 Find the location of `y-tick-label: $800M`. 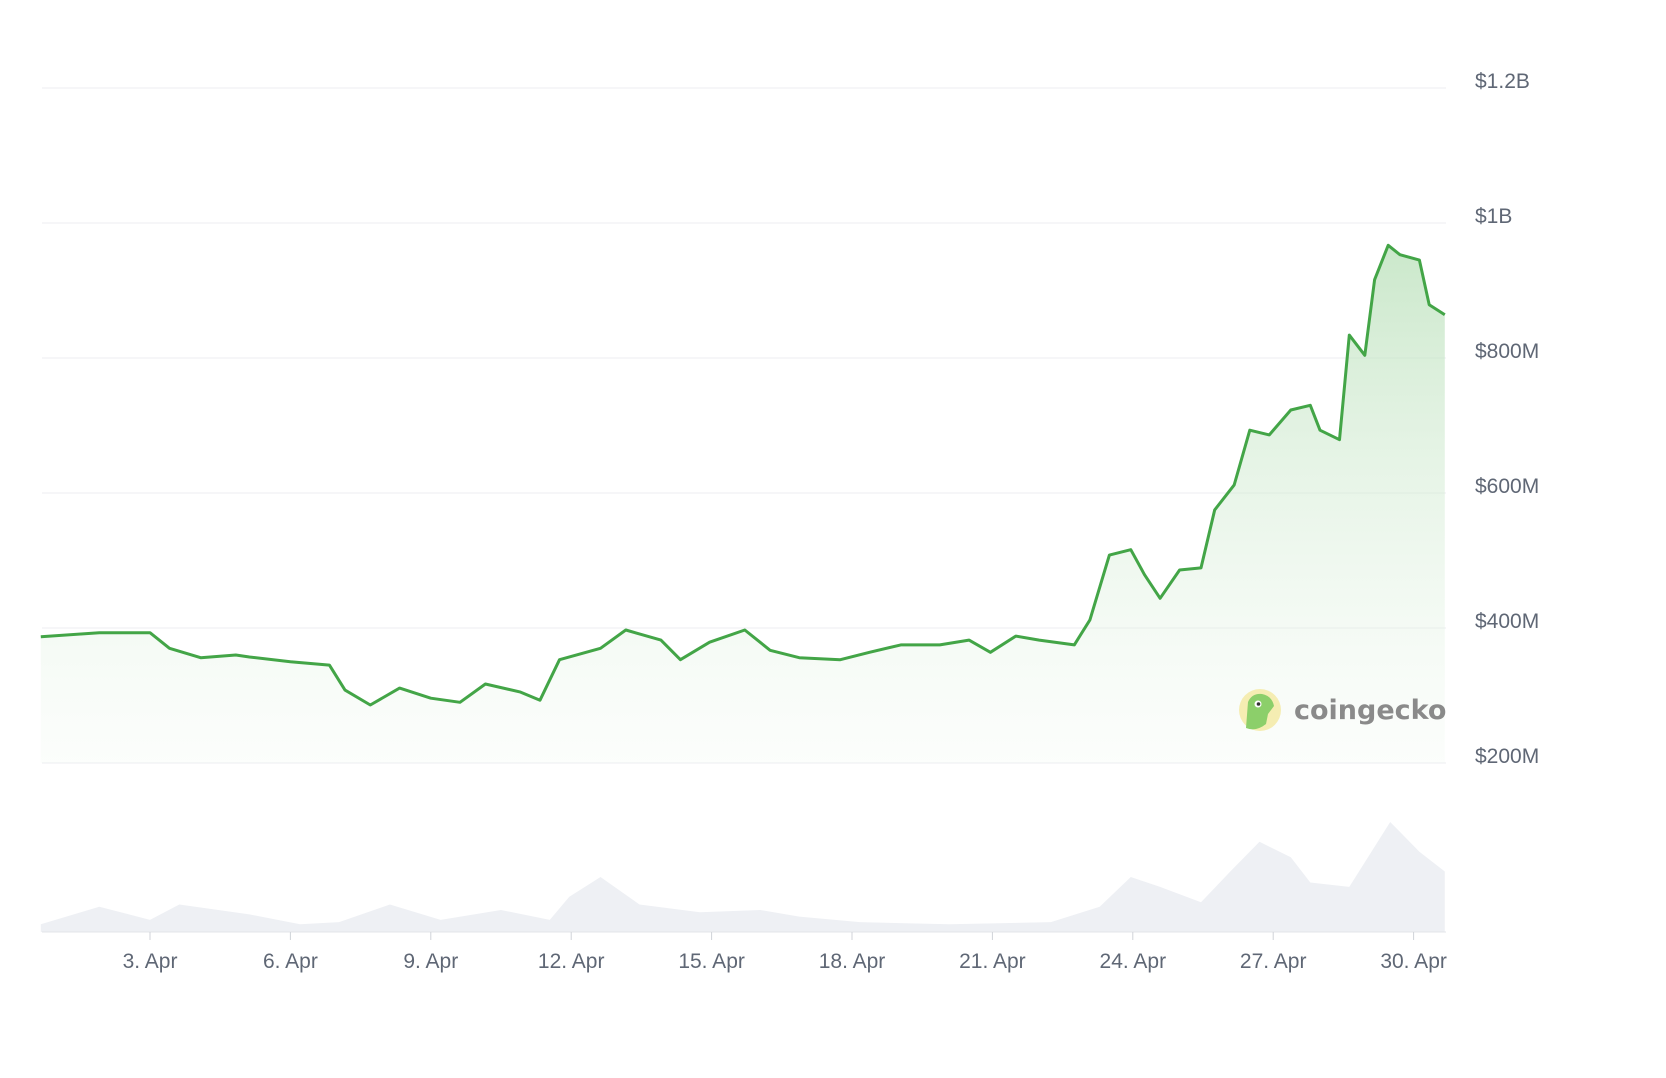

y-tick-label: $800M is located at coordinates (1507, 351).